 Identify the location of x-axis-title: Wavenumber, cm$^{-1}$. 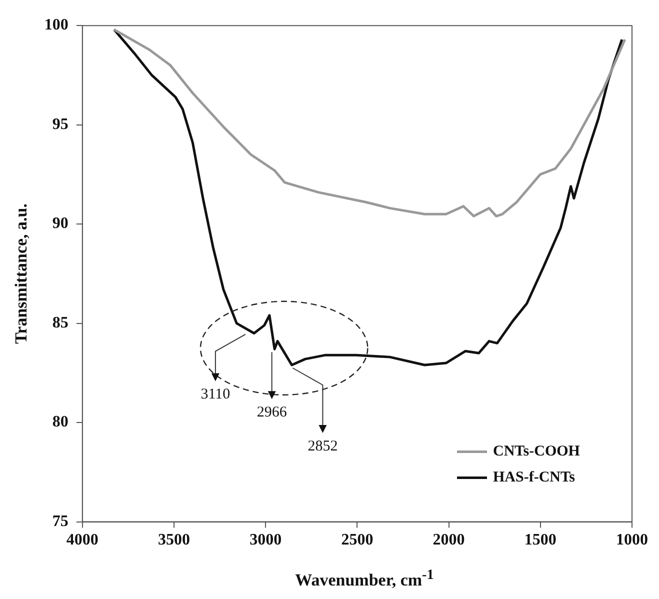
(364, 579).